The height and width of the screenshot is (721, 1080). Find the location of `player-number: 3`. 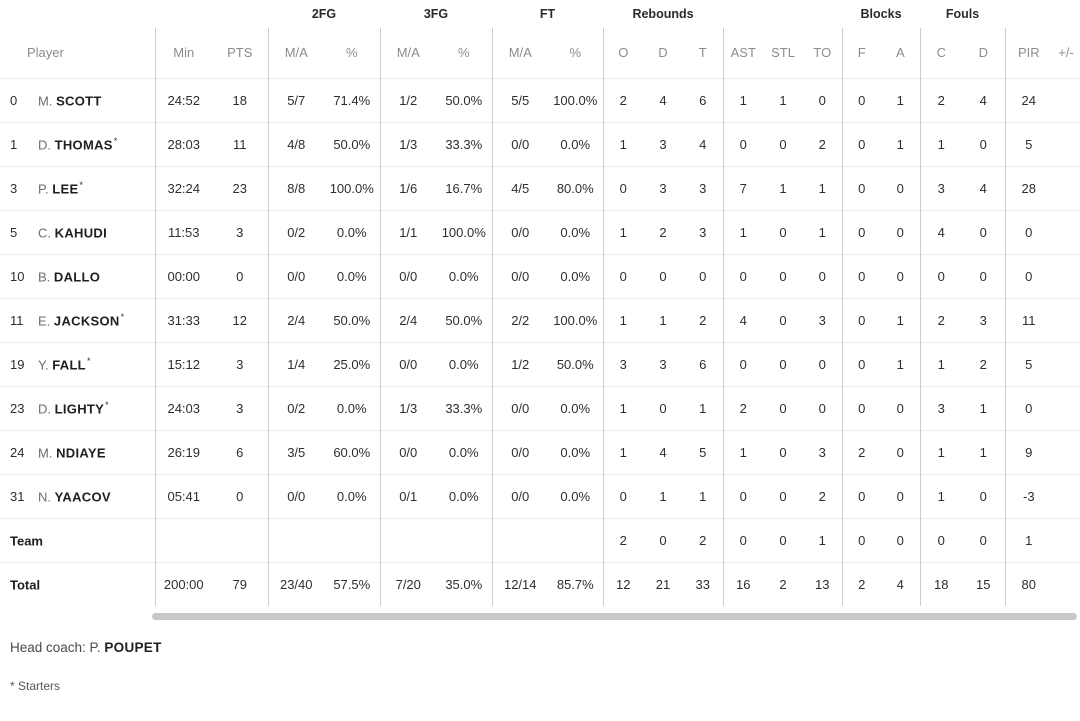

player-number: 3 is located at coordinates (14, 189).